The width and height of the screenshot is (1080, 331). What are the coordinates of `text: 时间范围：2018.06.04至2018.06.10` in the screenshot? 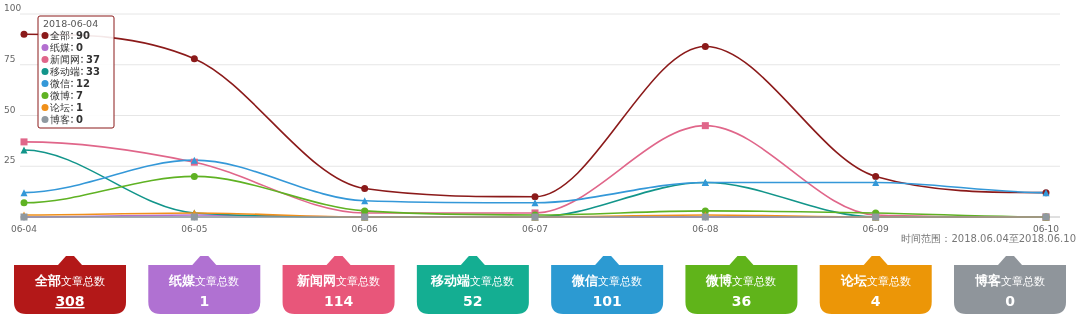 It's located at (988, 238).